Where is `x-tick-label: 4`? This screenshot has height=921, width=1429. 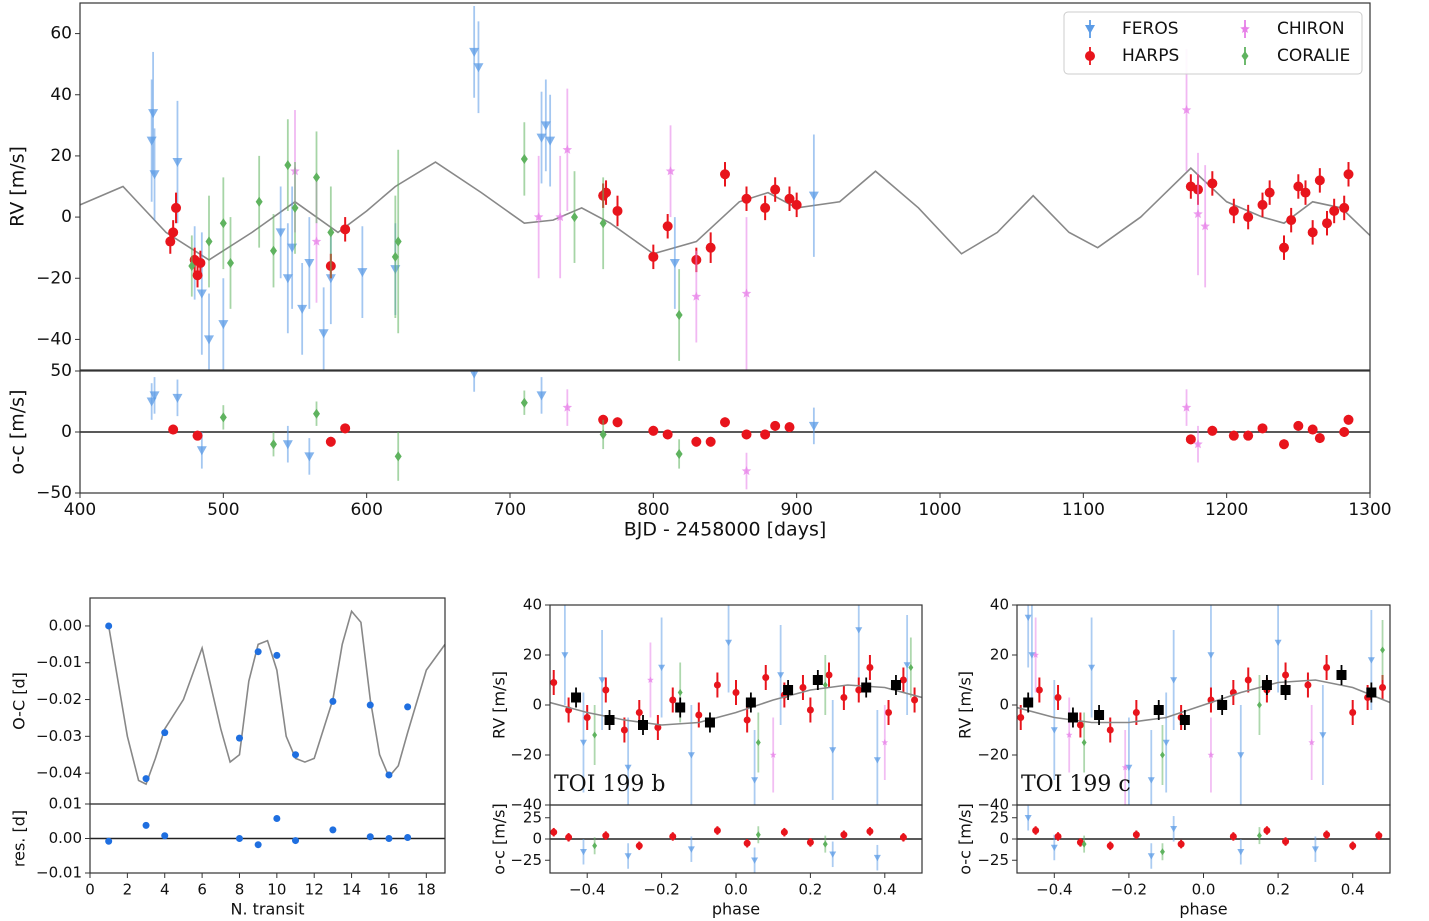
x-tick-label: 4 is located at coordinates (165, 890).